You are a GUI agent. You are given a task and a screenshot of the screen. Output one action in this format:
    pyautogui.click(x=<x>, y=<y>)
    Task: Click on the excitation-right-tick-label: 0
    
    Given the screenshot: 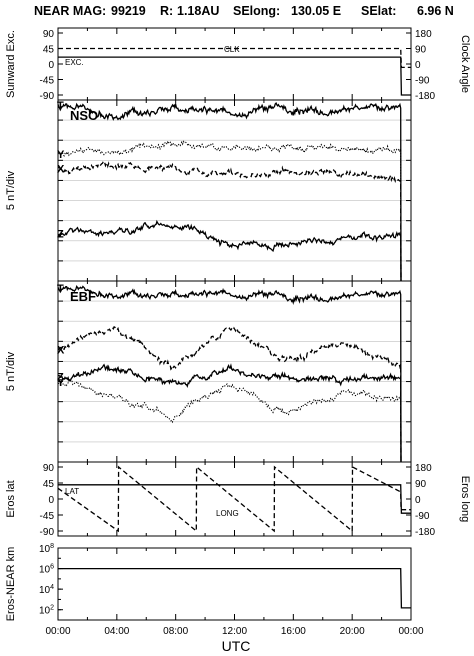 What is the action you would take?
    pyautogui.click(x=418, y=65)
    